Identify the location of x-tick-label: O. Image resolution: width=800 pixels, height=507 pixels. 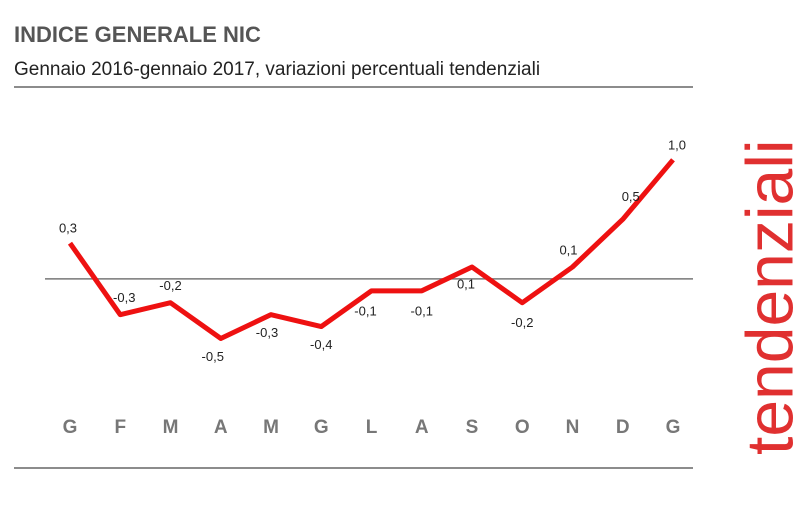
(522, 427).